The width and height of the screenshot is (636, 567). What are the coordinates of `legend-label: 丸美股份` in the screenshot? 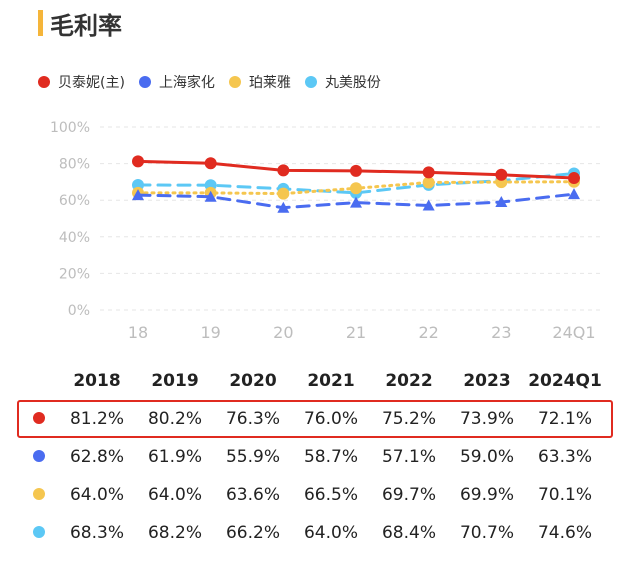 It's located at (352, 83).